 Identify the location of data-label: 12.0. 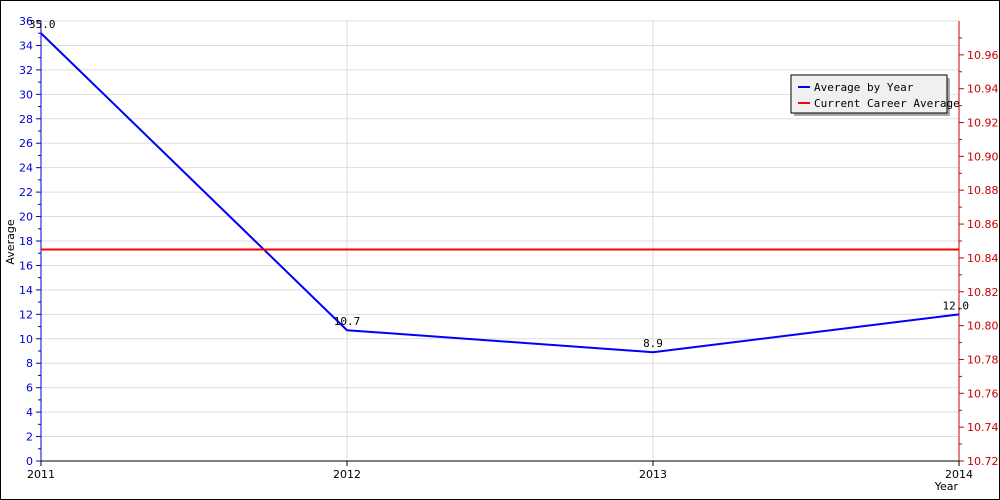
(956, 305).